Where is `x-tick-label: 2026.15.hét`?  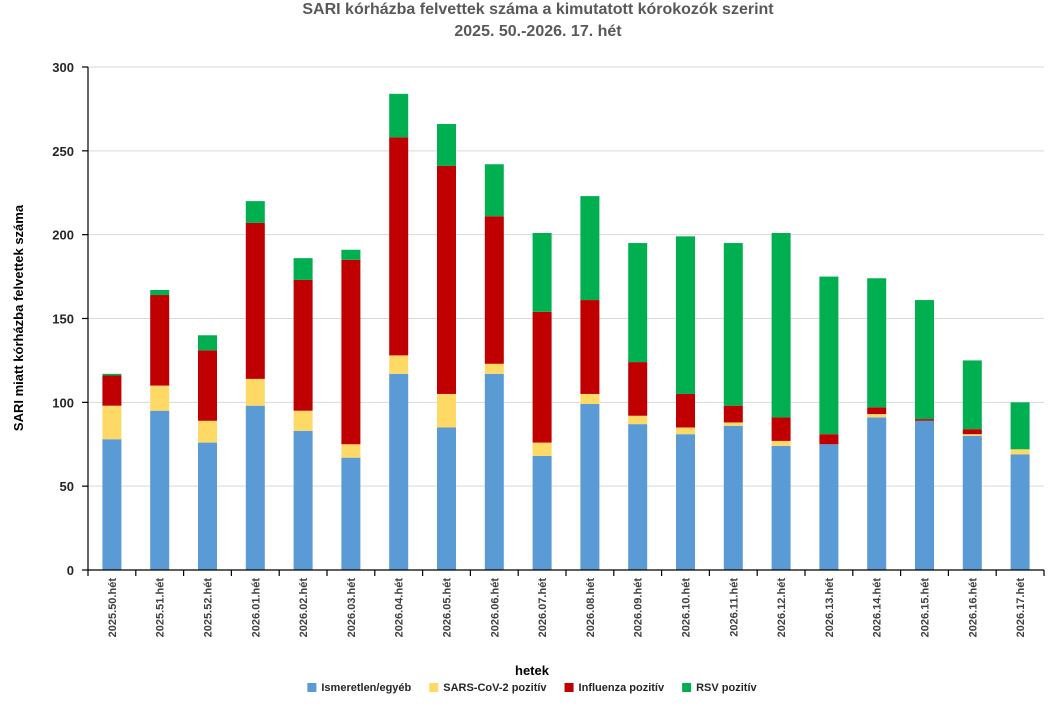 x-tick-label: 2026.15.hét is located at coordinates (926, 608).